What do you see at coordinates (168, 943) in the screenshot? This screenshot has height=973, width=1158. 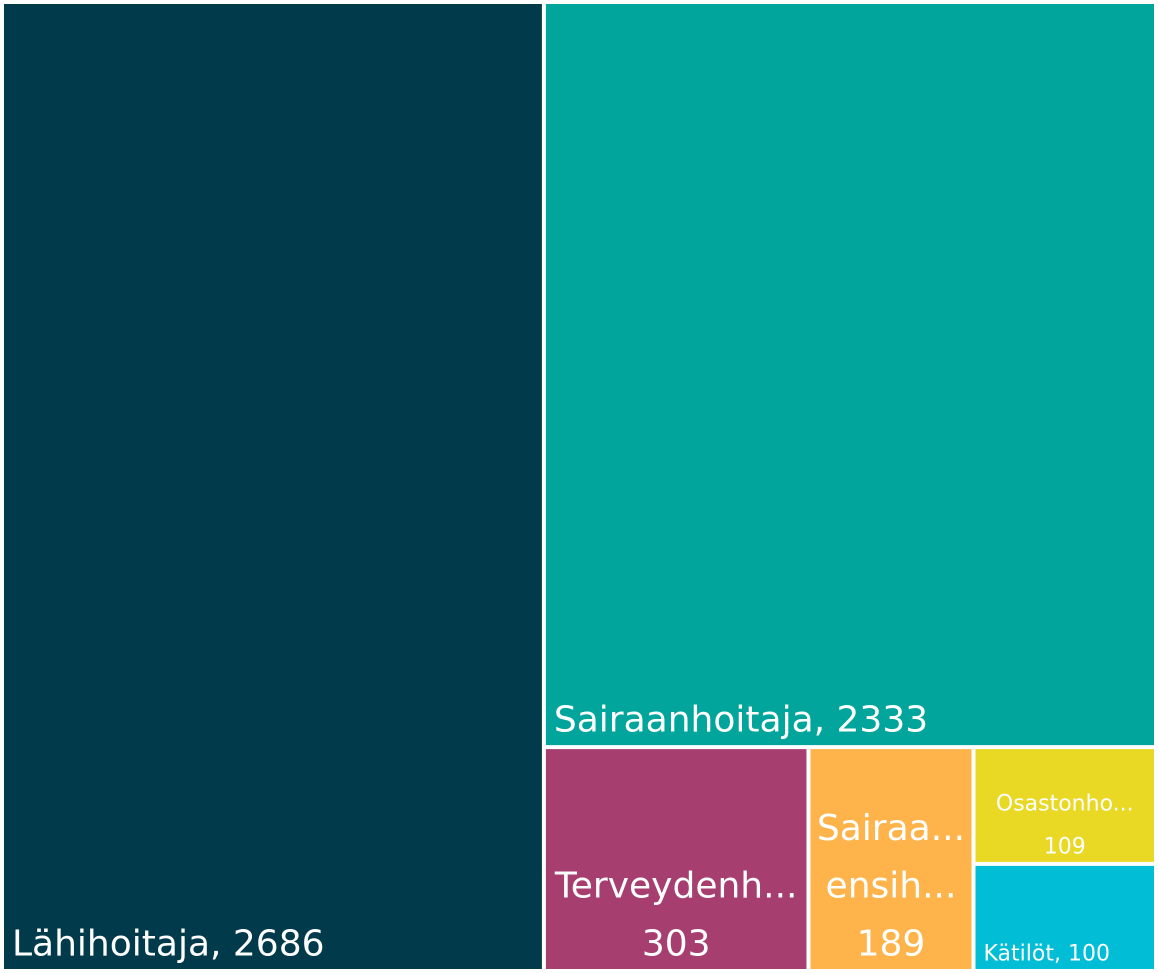 I see `tile-label: Lähihoitaja, 2686` at bounding box center [168, 943].